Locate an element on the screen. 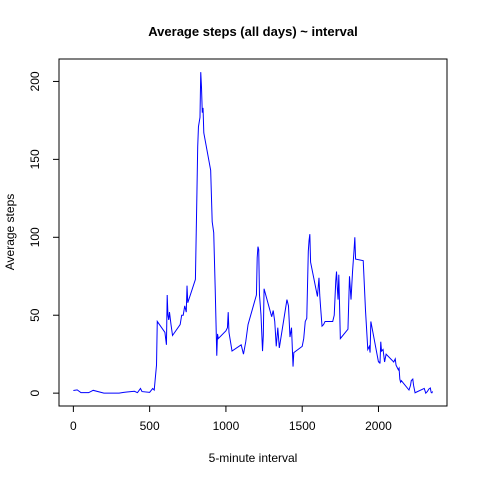 This screenshot has width=480, height=485. x-tick-label: 500 is located at coordinates (150, 426).